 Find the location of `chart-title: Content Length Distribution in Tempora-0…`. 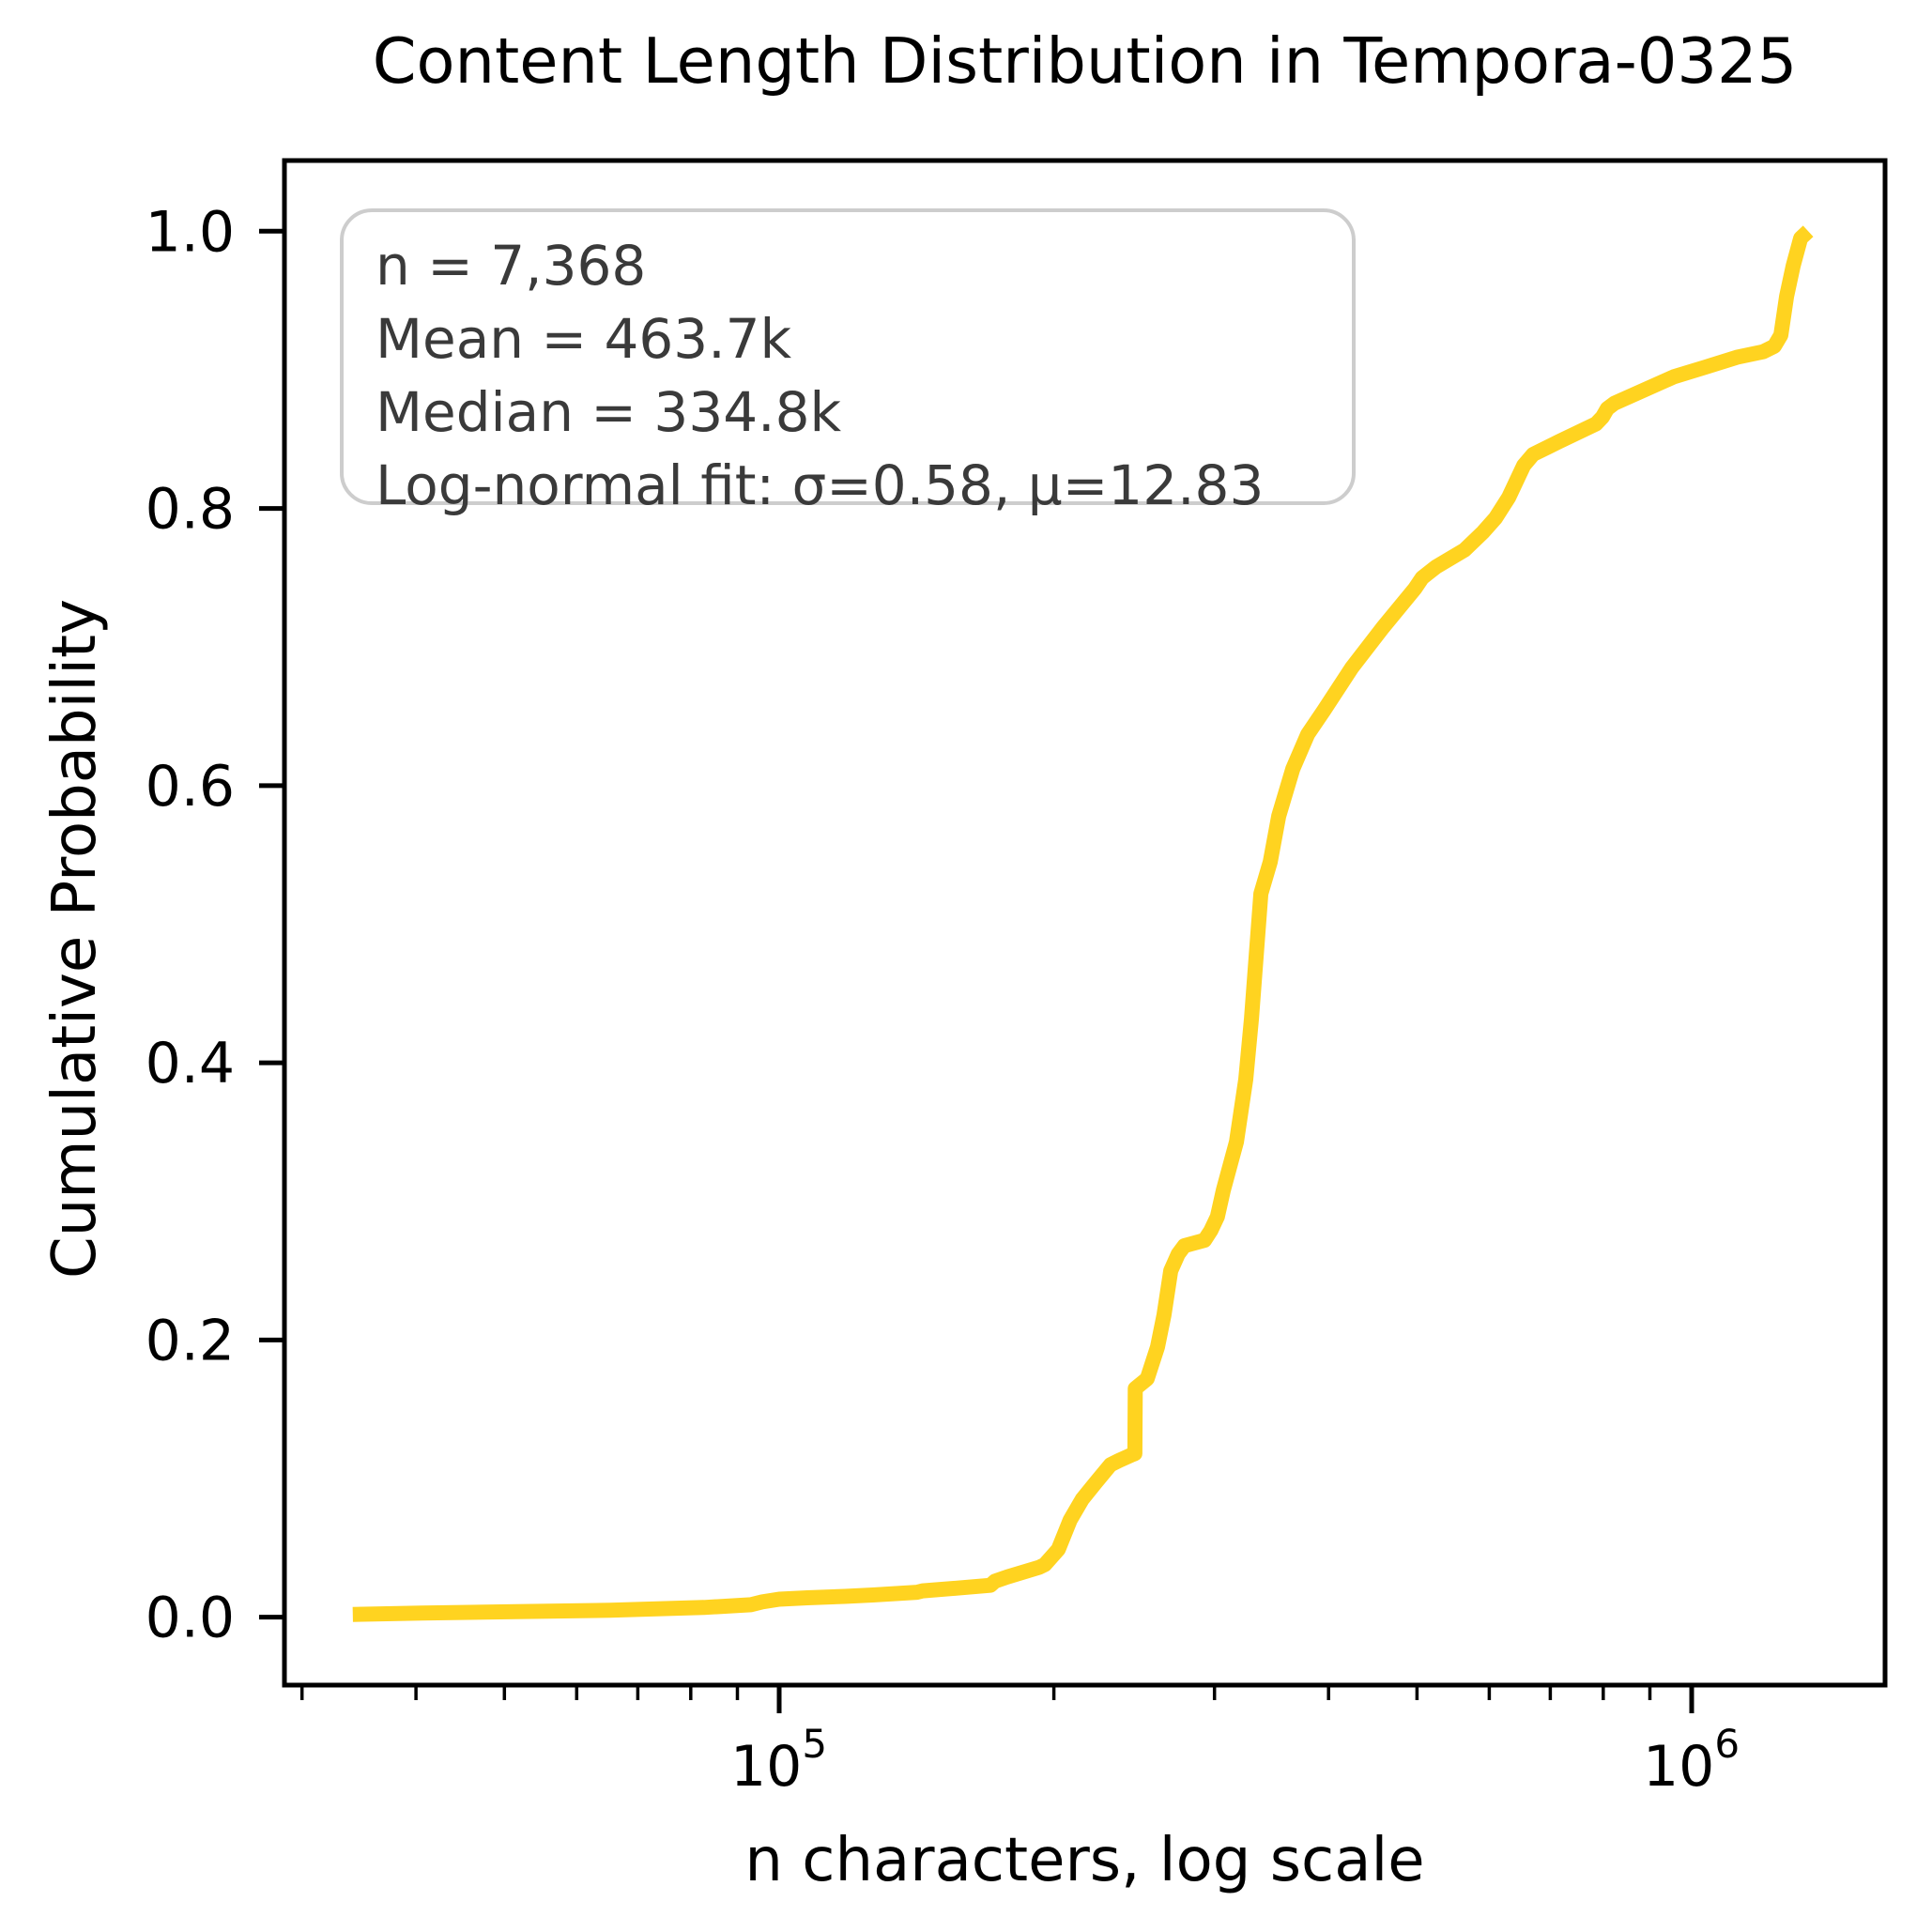

chart-title: Content Length Distribution in Tempora-0… is located at coordinates (1085, 61).